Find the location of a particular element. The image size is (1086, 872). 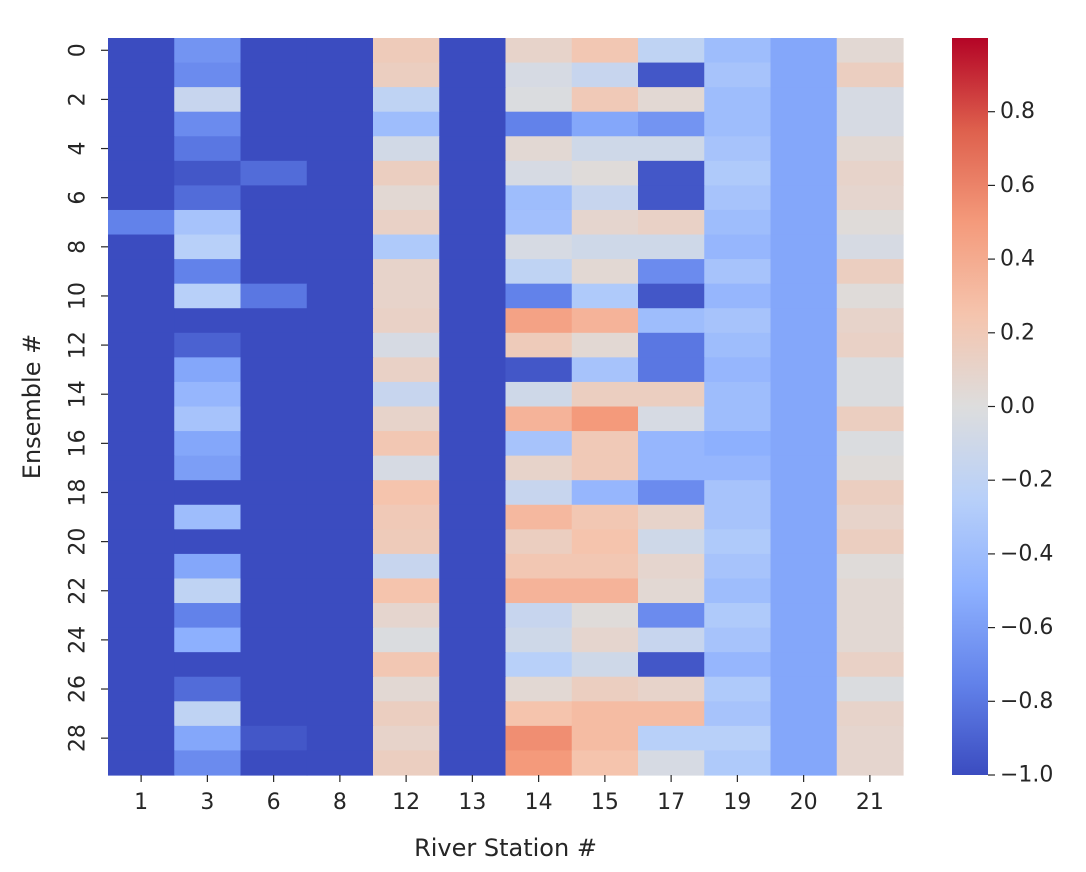

colorbar-tick-label: −0.8 is located at coordinates (1026, 701).